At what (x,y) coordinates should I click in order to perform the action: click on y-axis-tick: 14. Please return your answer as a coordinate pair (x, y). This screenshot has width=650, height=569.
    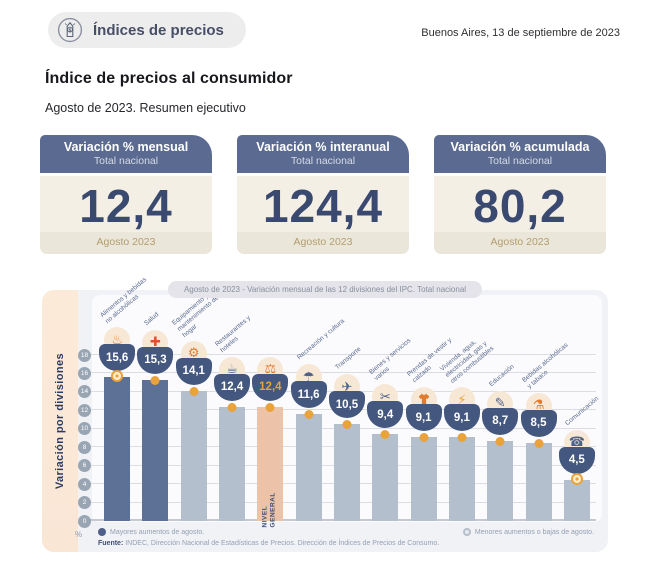
    Looking at the image, I should click on (84, 392).